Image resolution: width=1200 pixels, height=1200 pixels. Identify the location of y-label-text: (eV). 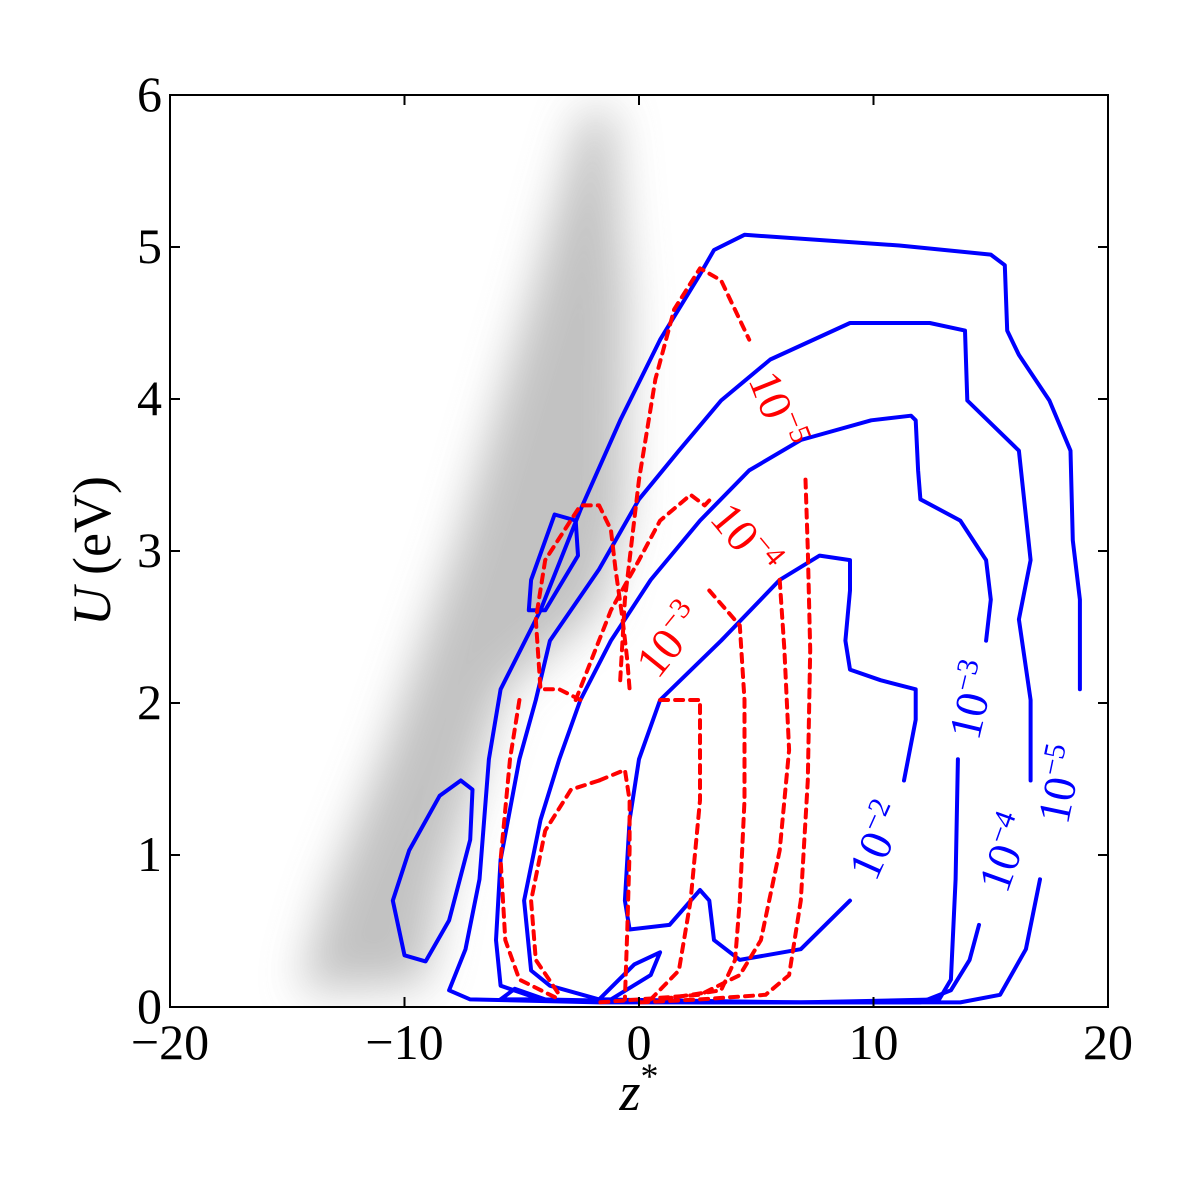
(92, 525).